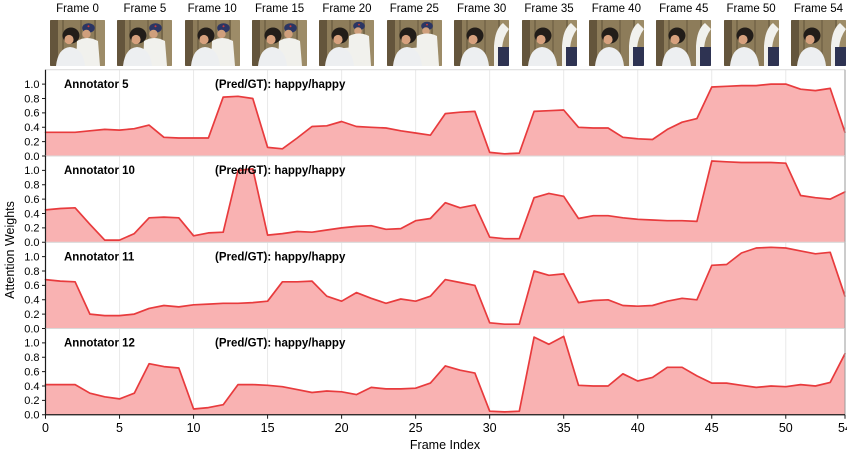 This screenshot has width=847, height=460. I want to click on annotator-label: Annotator 10, so click(99, 171).